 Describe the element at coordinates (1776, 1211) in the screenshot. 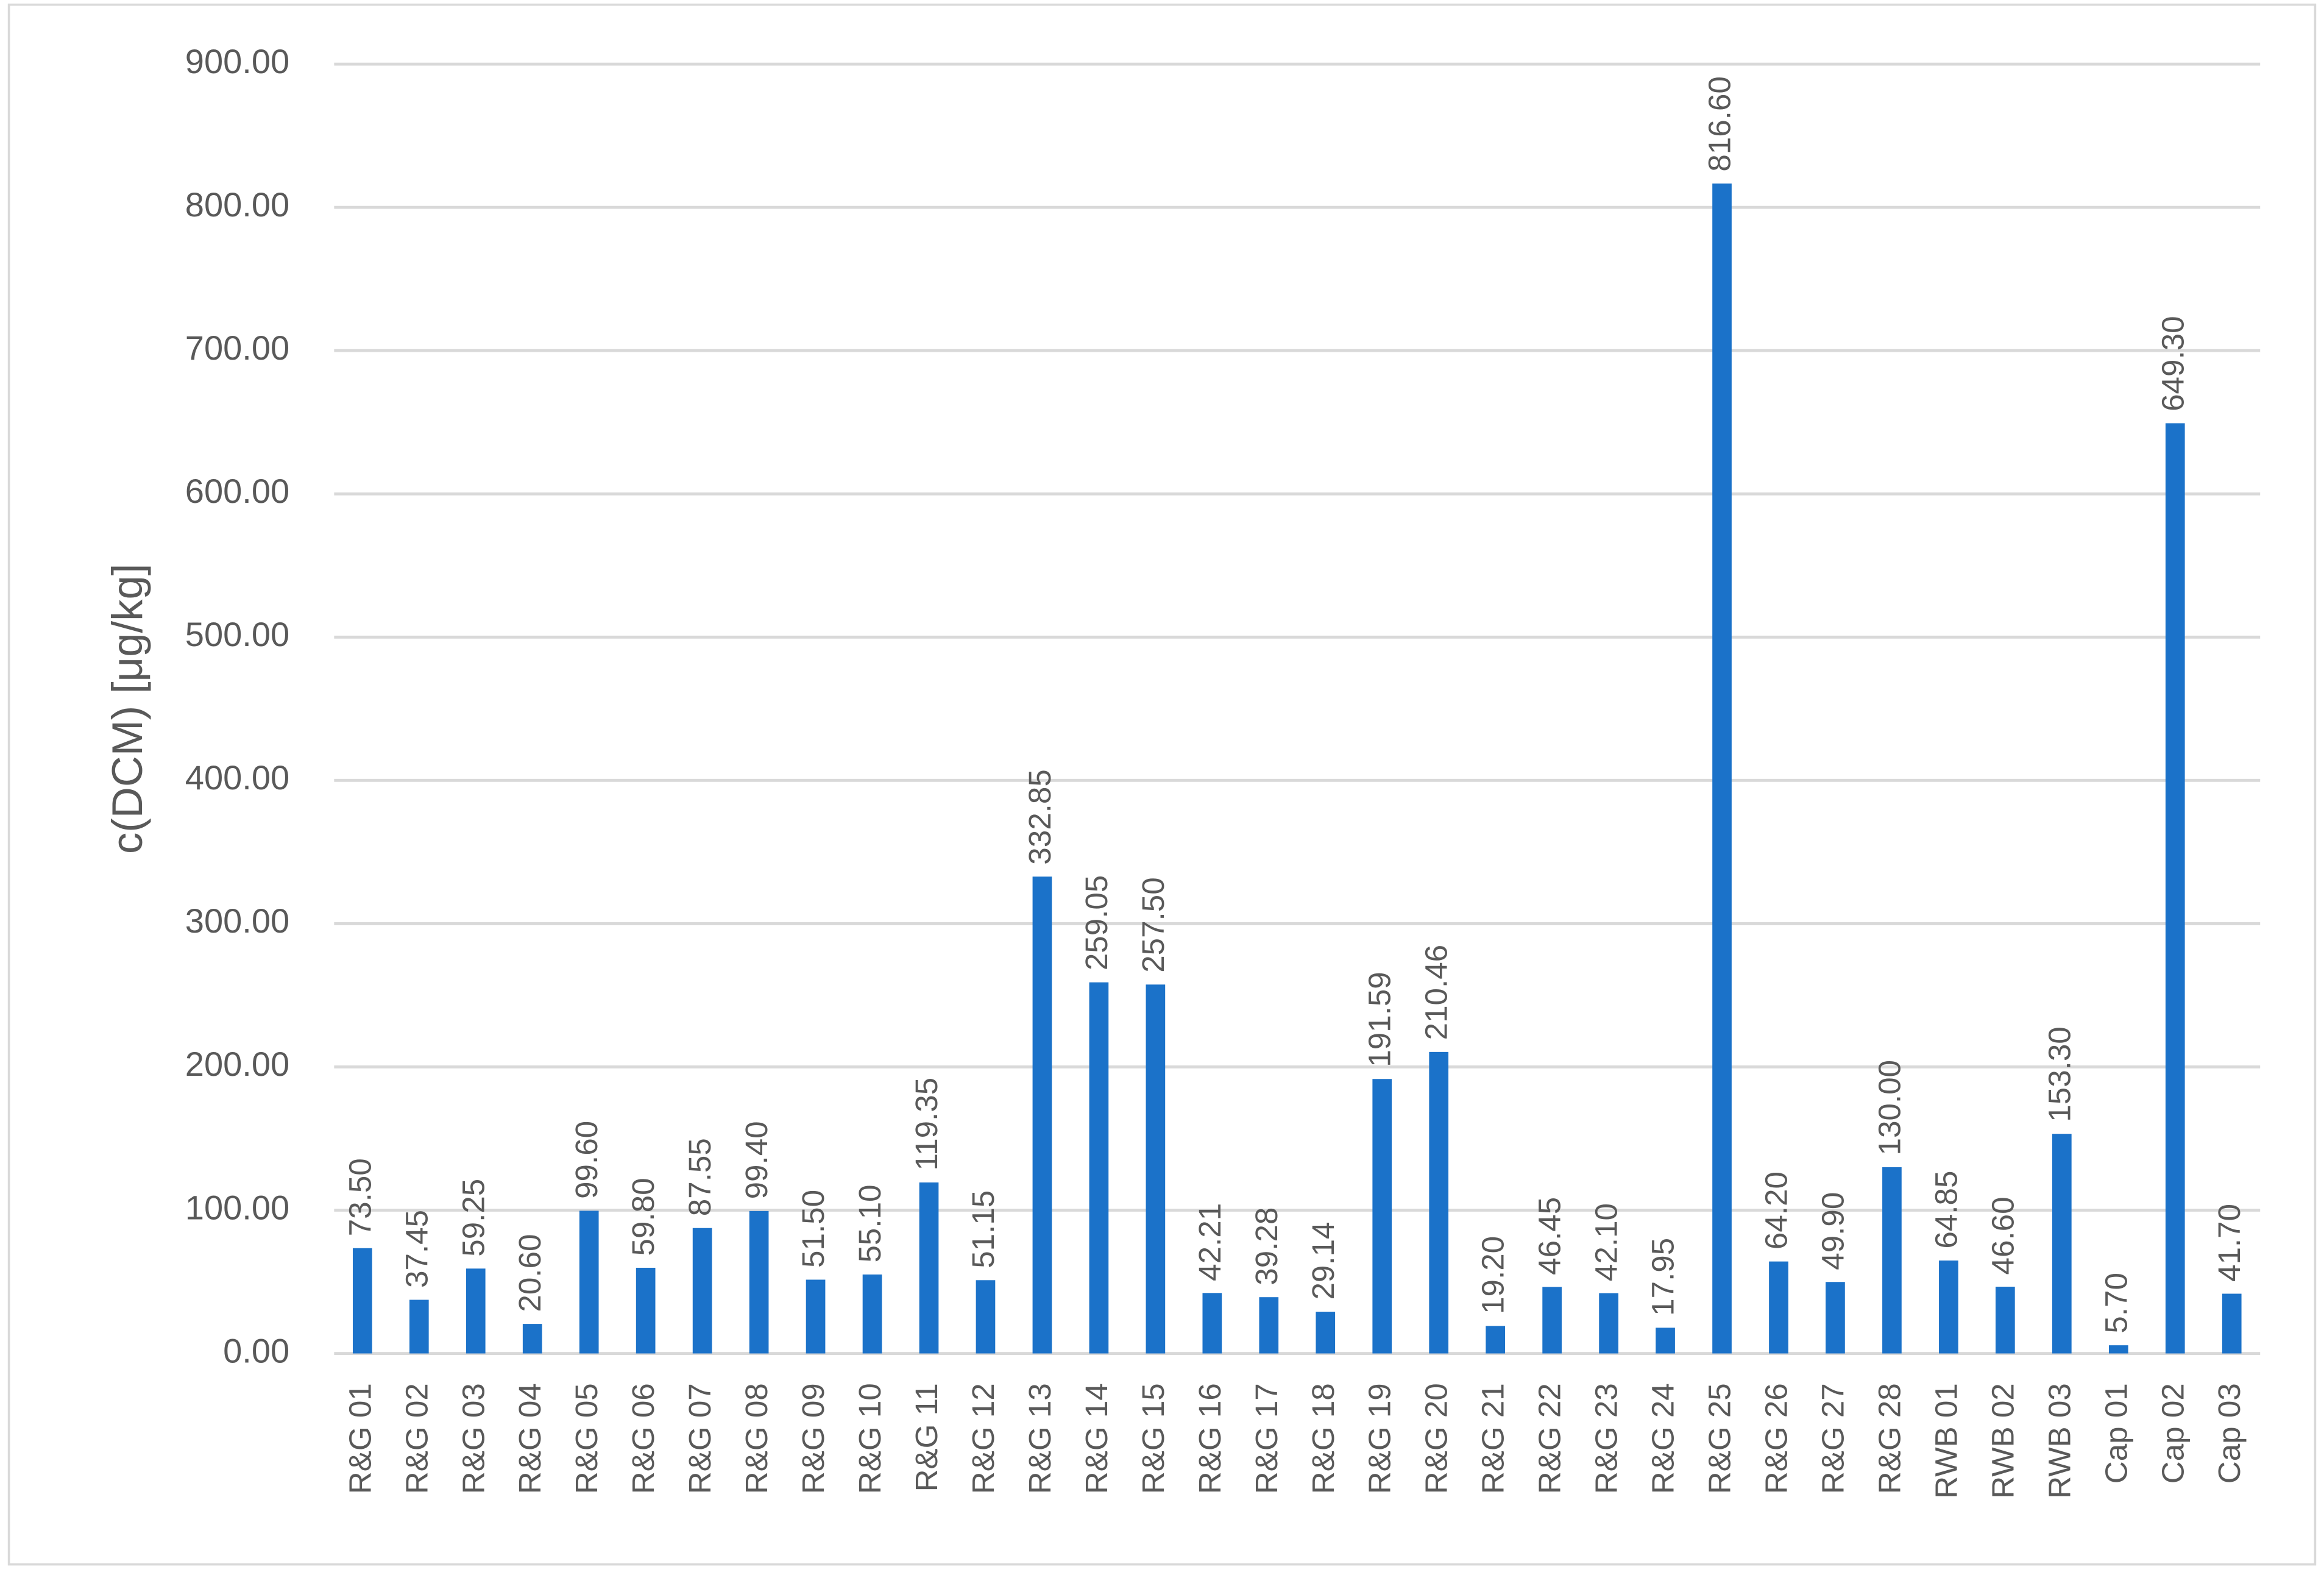

I see `data-label: 64.20` at that location.